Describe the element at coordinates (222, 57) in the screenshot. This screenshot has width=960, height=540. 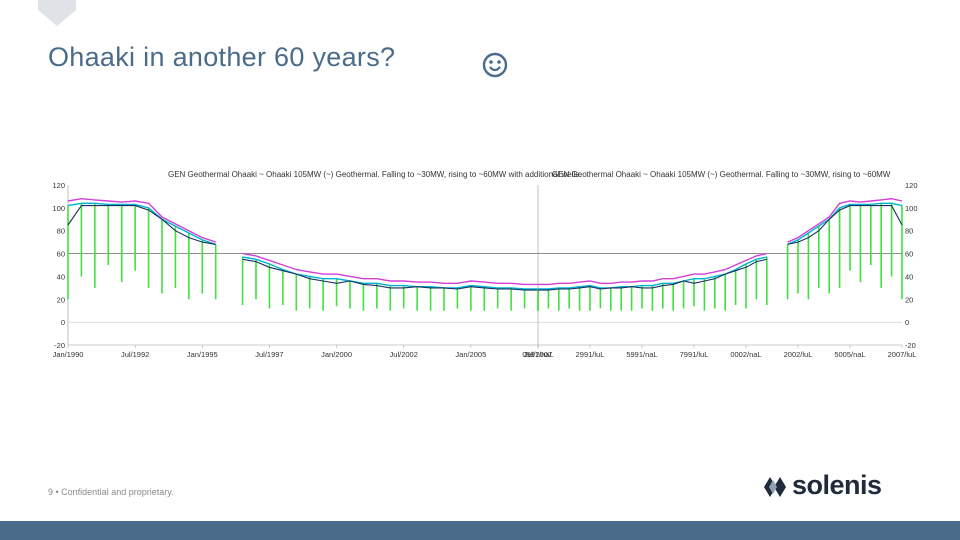
I see `slide-title: Ohaaki in another 60 years?` at that location.